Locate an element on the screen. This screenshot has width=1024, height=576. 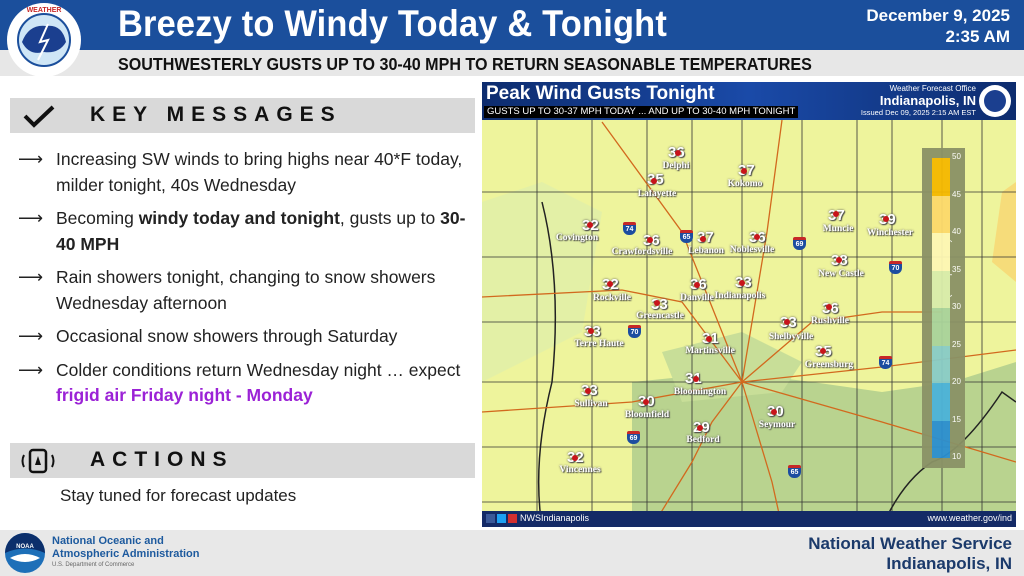
city-label: Rockville is located at coordinates (612, 298).